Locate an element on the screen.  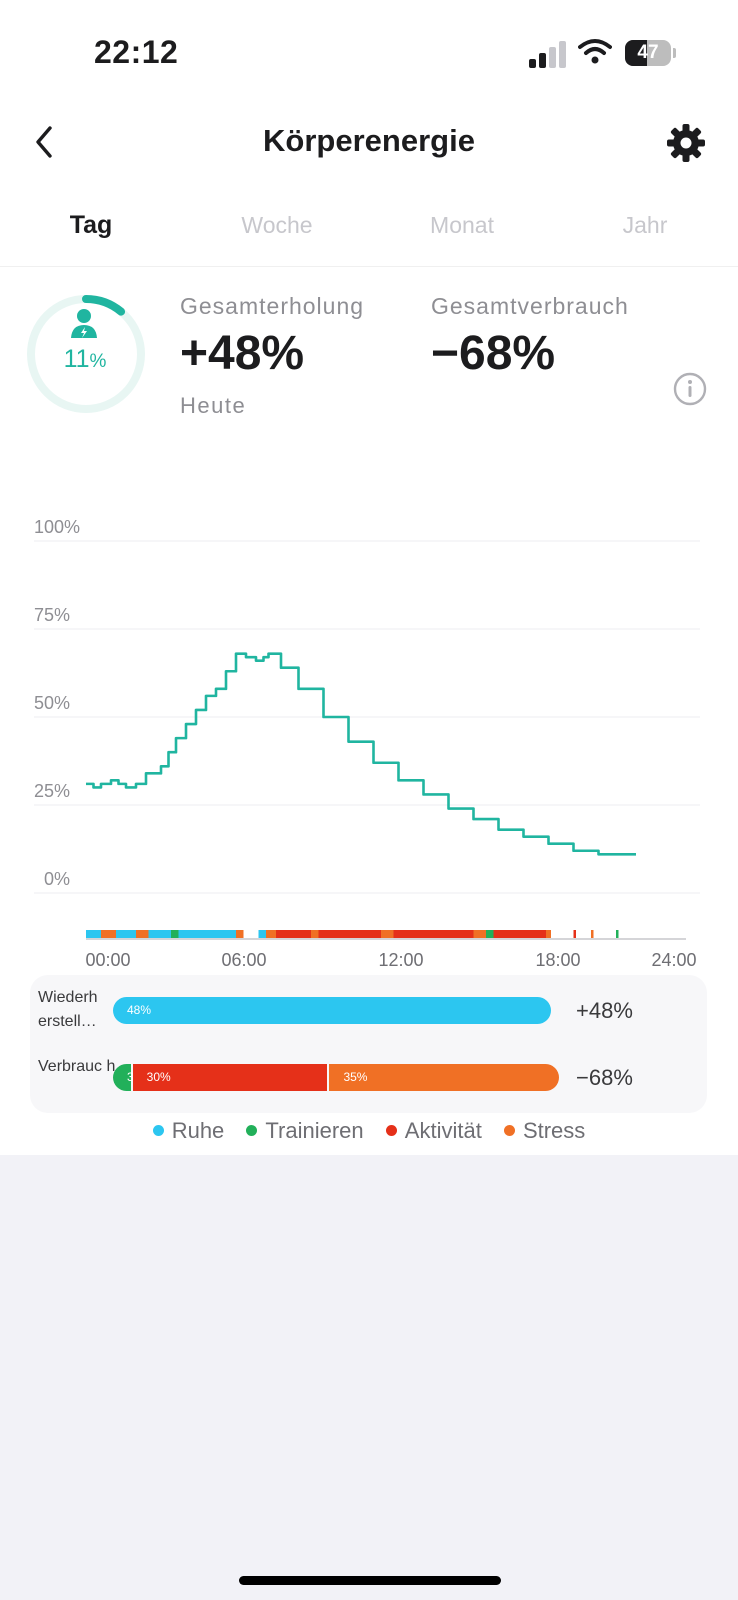
legend-item-training: Trainieren is located at coordinates (305, 1131).